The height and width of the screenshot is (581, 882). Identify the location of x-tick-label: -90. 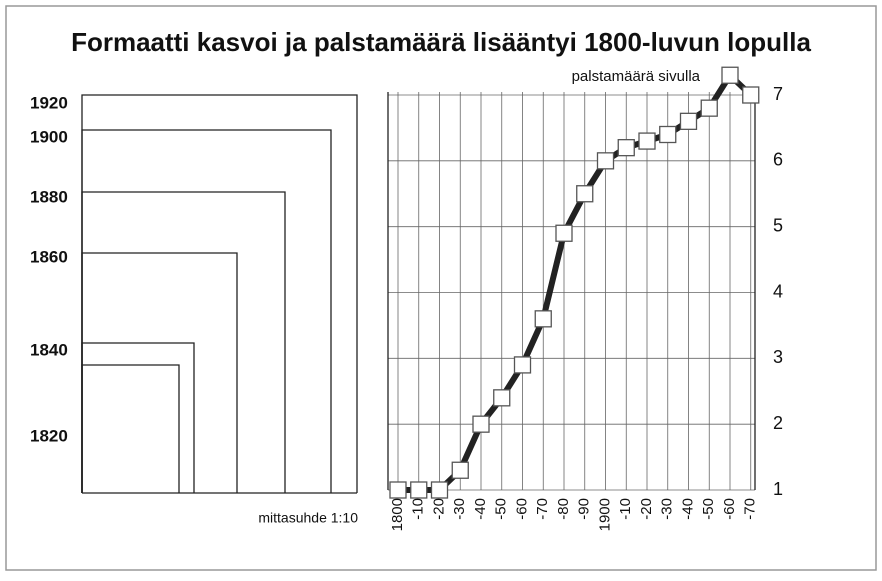
(584, 509).